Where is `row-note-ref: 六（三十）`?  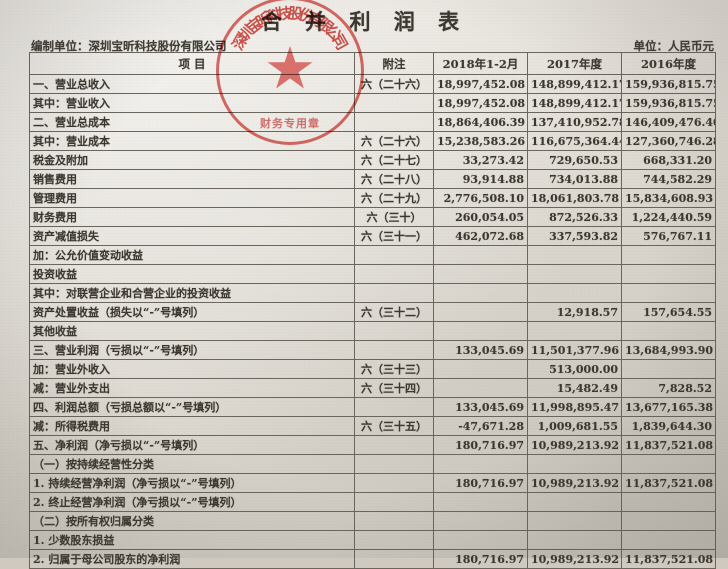
row-note-ref: 六（三十） is located at coordinates (394, 217).